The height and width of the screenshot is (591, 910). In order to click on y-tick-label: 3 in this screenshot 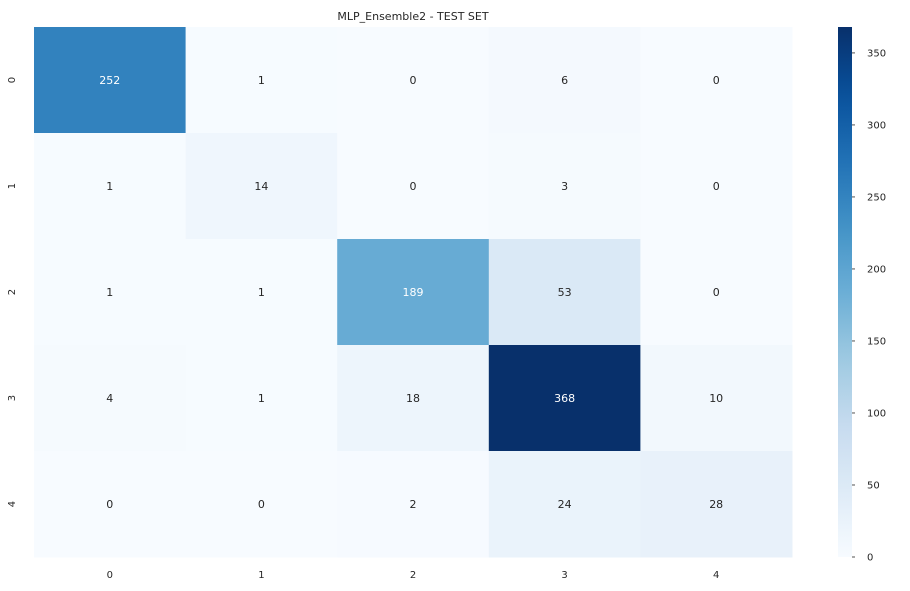, I will do `click(12, 398)`.